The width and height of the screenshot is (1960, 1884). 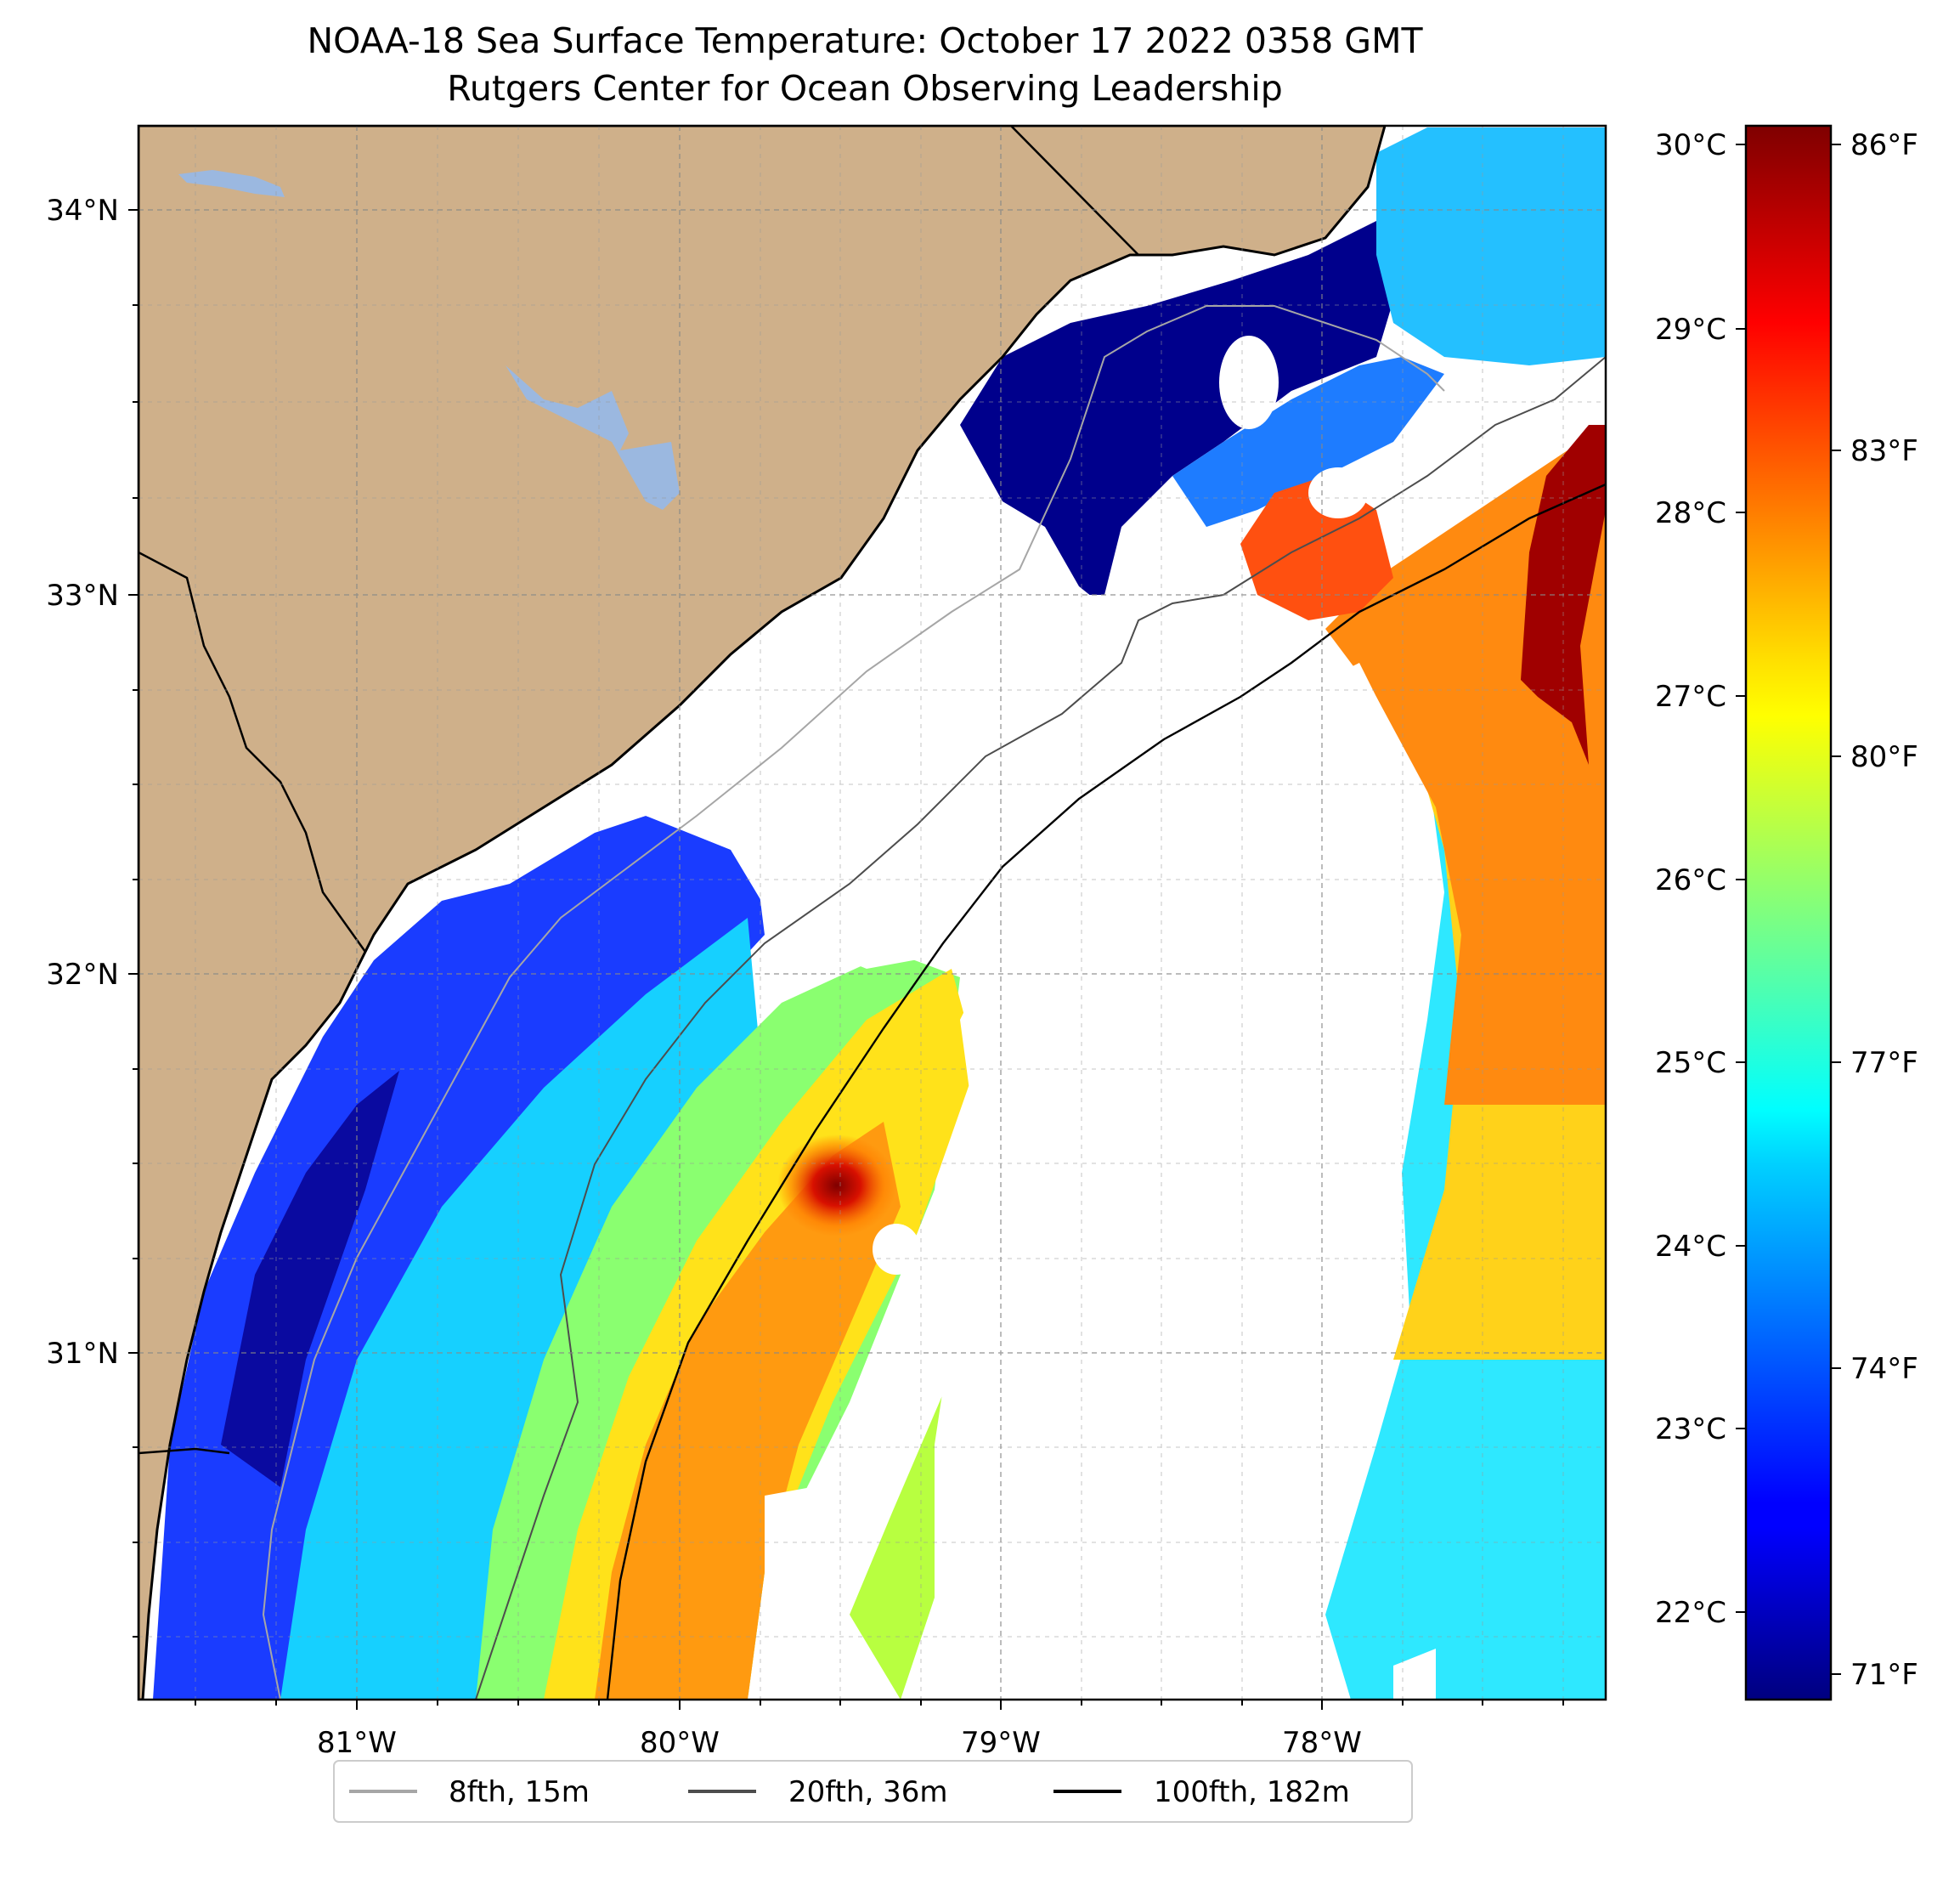 I want to click on lon-tick-label: 81°W, so click(x=357, y=1743).